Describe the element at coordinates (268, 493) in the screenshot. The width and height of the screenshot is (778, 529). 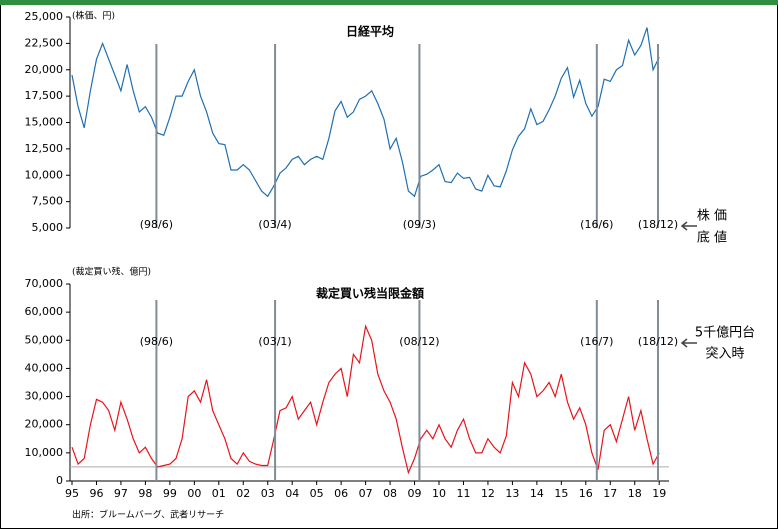
I see `x-tick-label: 03` at that location.